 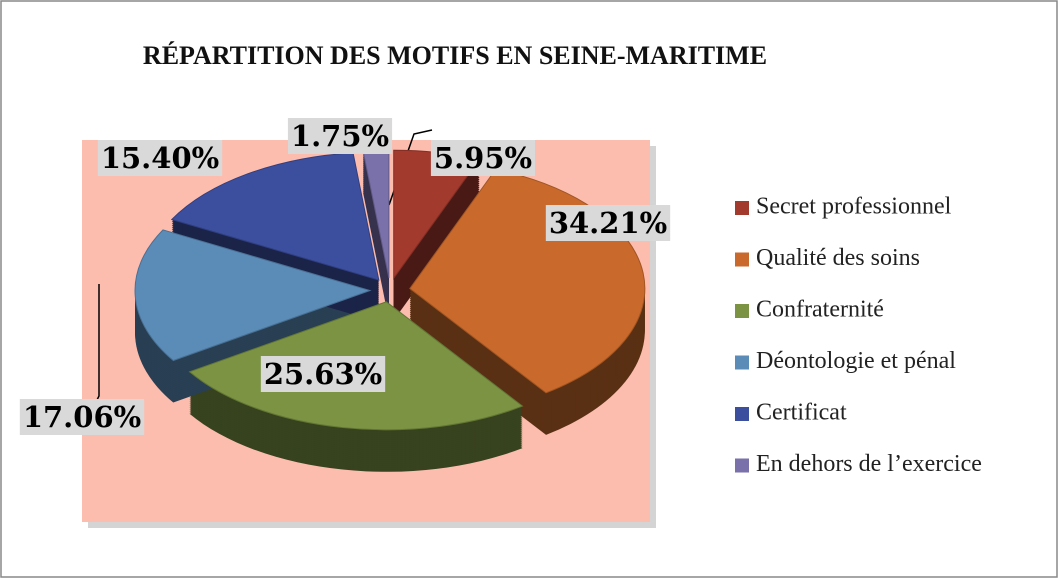 I want to click on data-label: 15.40%, so click(x=160, y=158).